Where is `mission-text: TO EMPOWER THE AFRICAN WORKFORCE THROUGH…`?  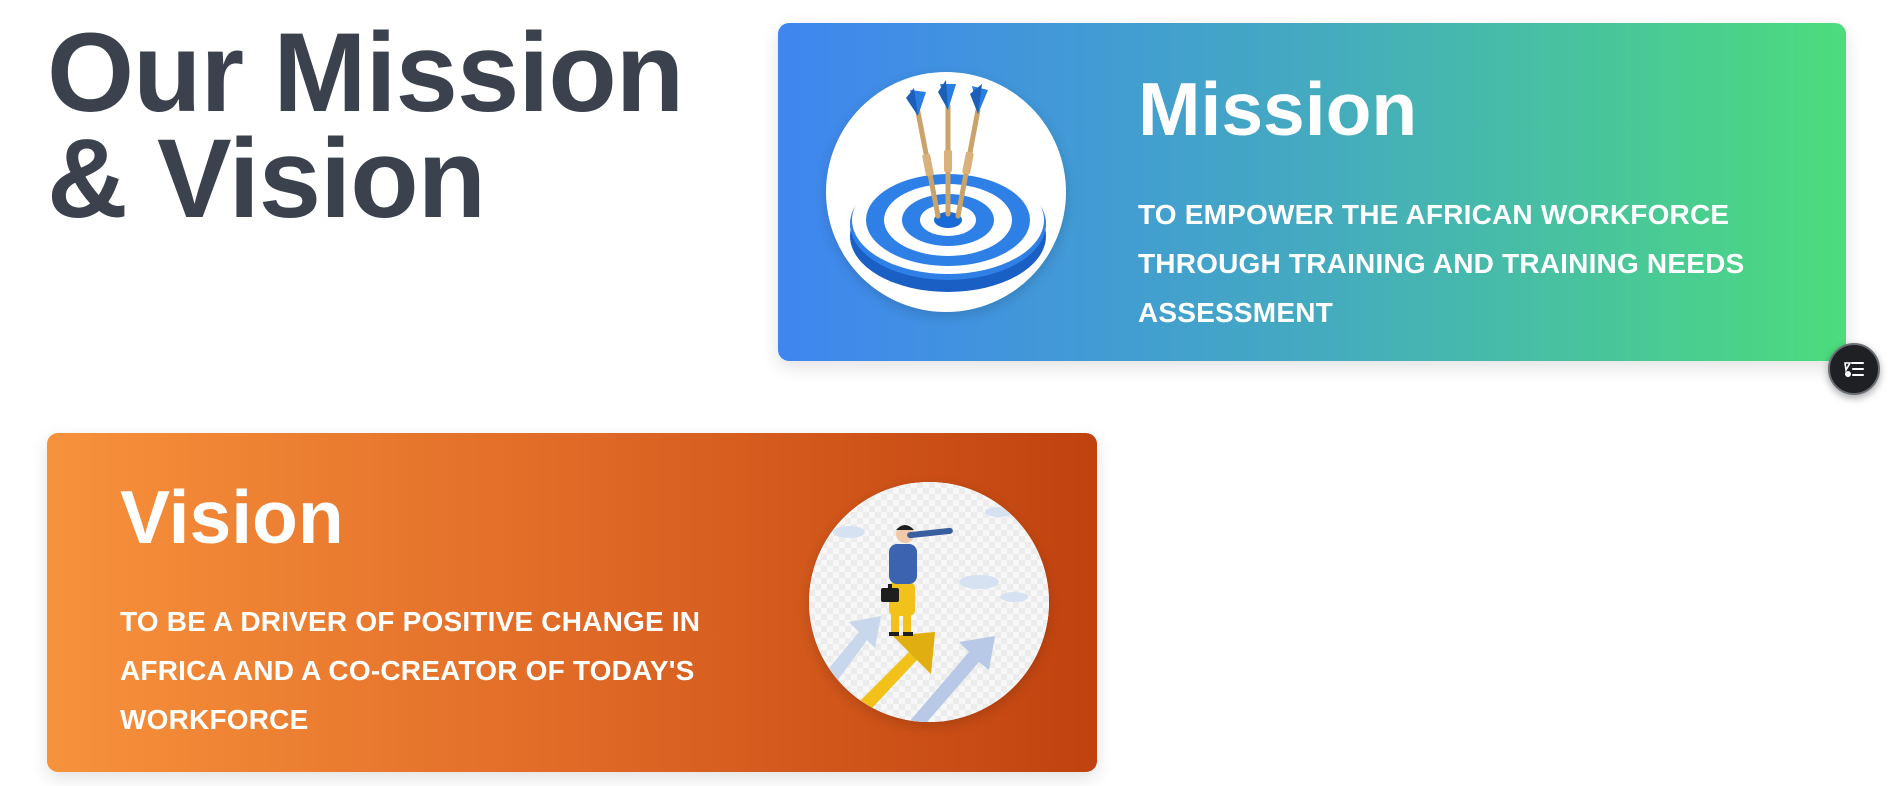 mission-text: TO EMPOWER THE AFRICAN WORKFORCE THROUGH… is located at coordinates (1441, 263).